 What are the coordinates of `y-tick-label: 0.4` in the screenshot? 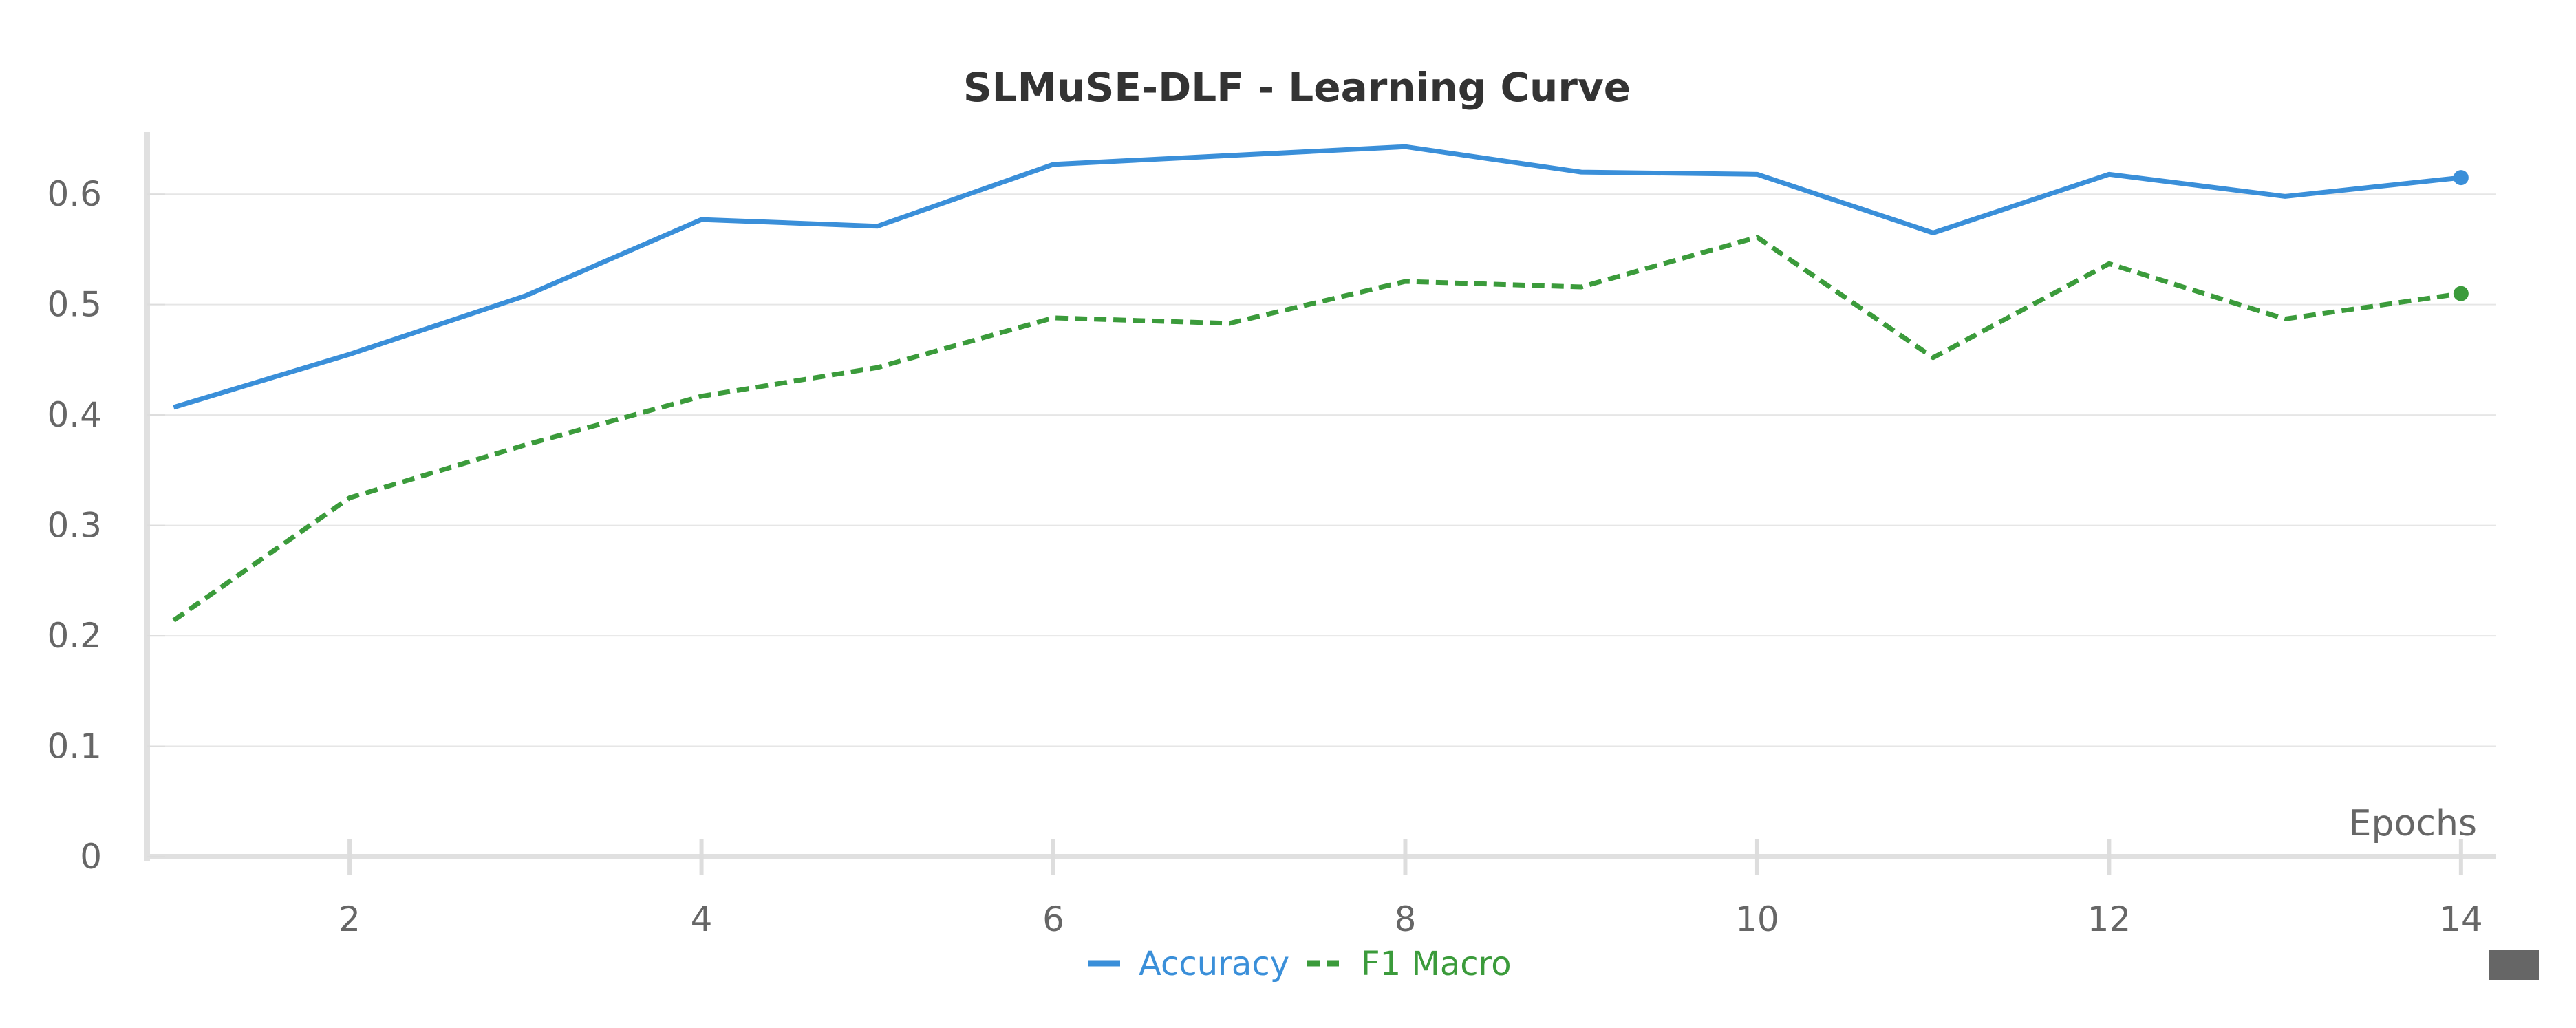 It's located at (74, 415).